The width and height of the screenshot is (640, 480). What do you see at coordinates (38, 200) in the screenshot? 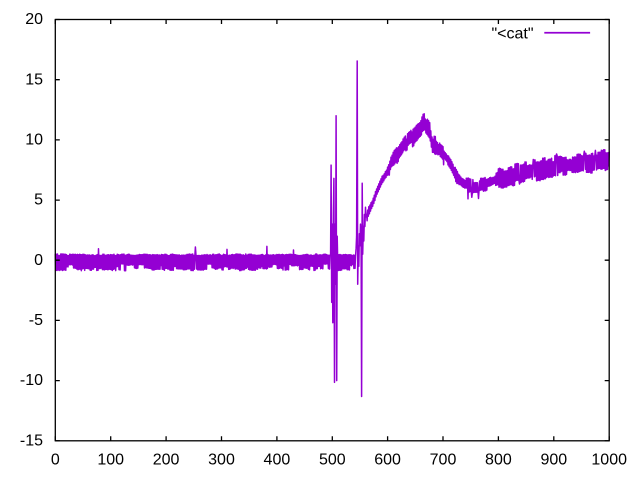
I see `svg-text: 5` at bounding box center [38, 200].